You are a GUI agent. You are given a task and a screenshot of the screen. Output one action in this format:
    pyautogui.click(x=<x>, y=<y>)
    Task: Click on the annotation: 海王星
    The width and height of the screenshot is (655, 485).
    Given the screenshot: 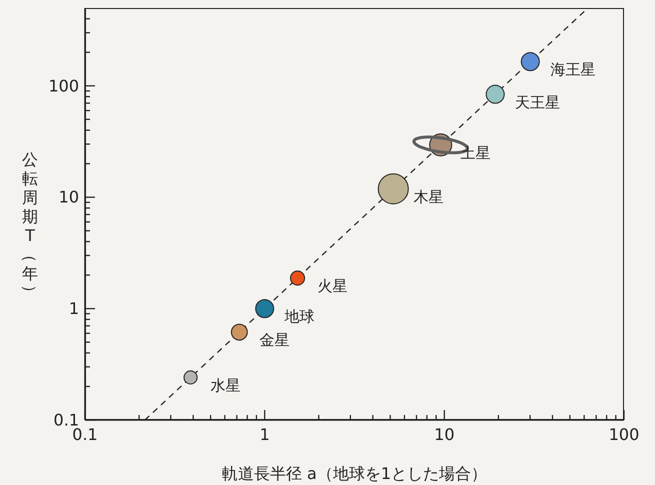 What is the action you would take?
    pyautogui.click(x=573, y=69)
    